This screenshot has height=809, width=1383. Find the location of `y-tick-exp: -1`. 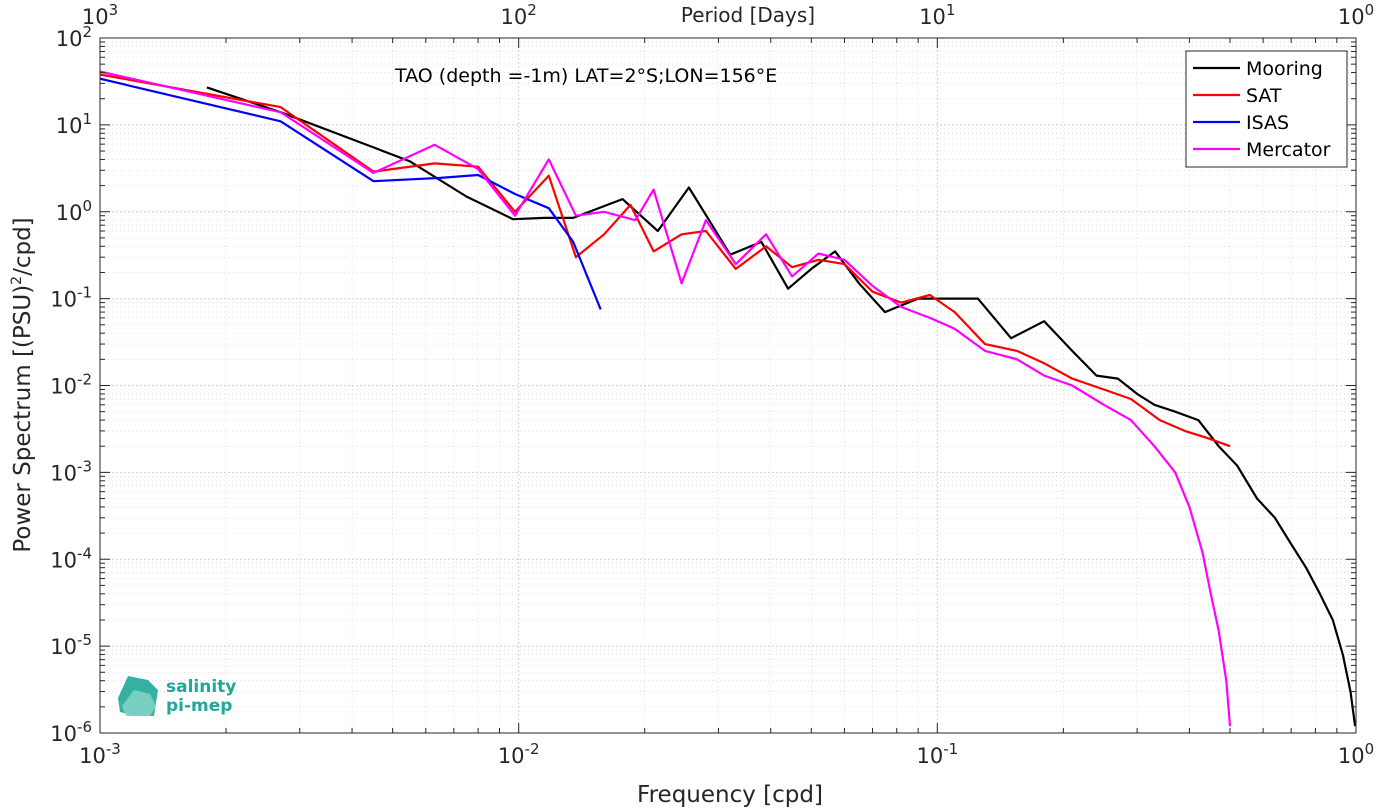

y-tick-exp: -1 is located at coordinates (84, 293).